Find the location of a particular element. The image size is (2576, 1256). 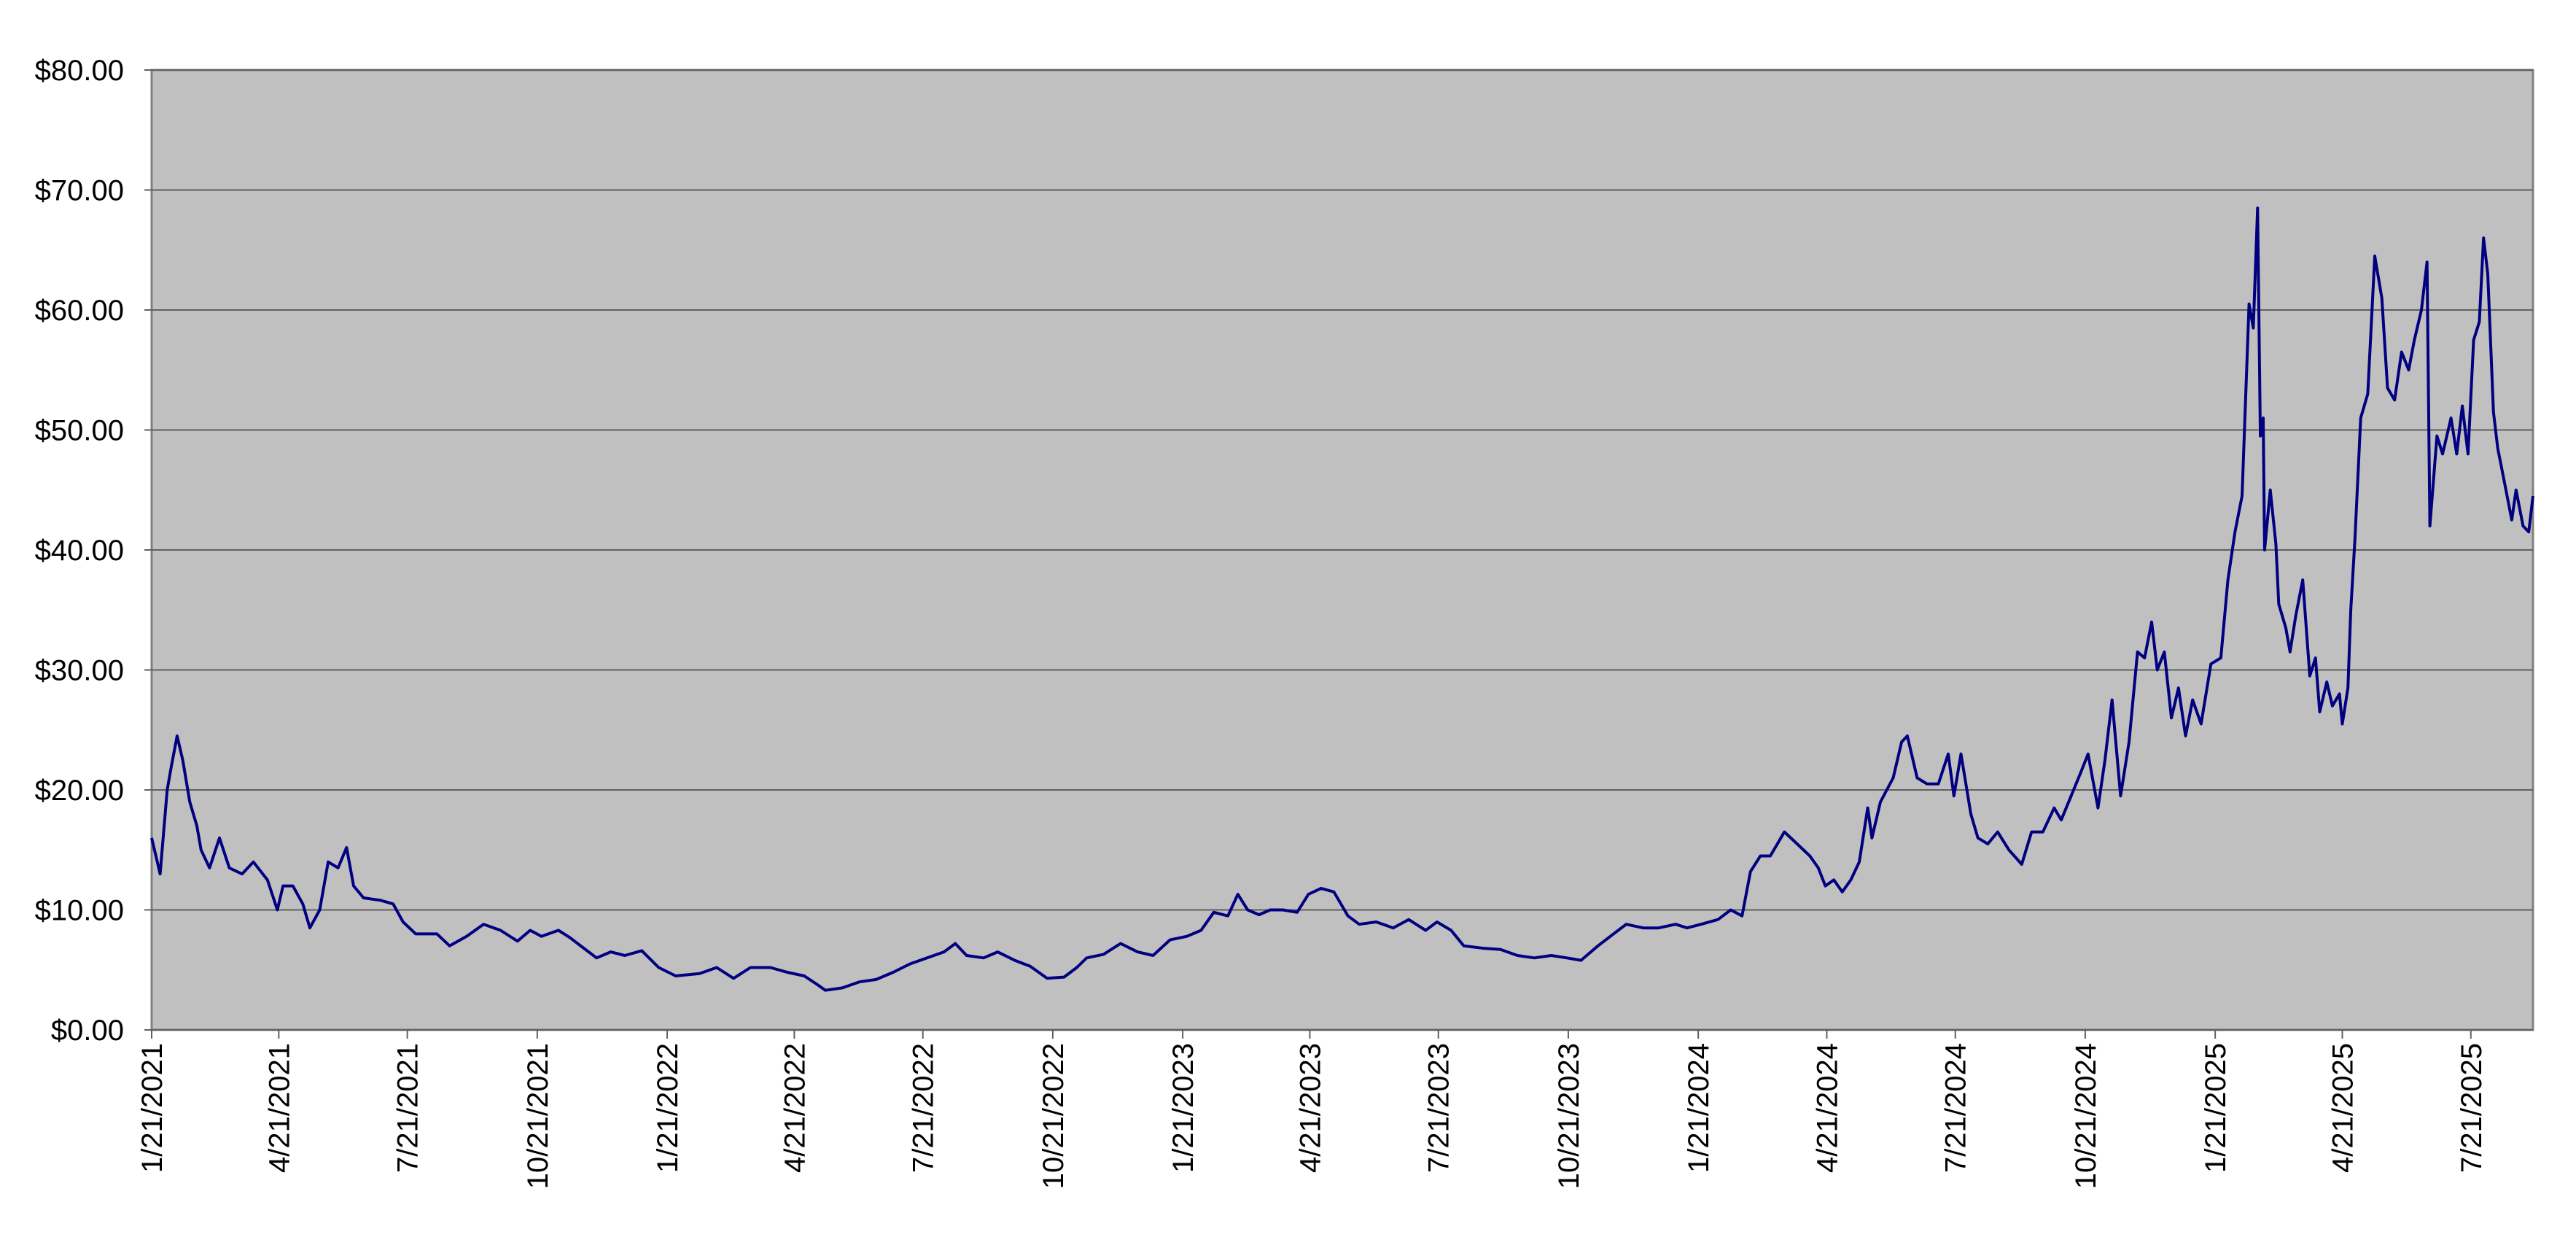

x-tick-label: 10/21/2024 is located at coordinates (2086, 1116).